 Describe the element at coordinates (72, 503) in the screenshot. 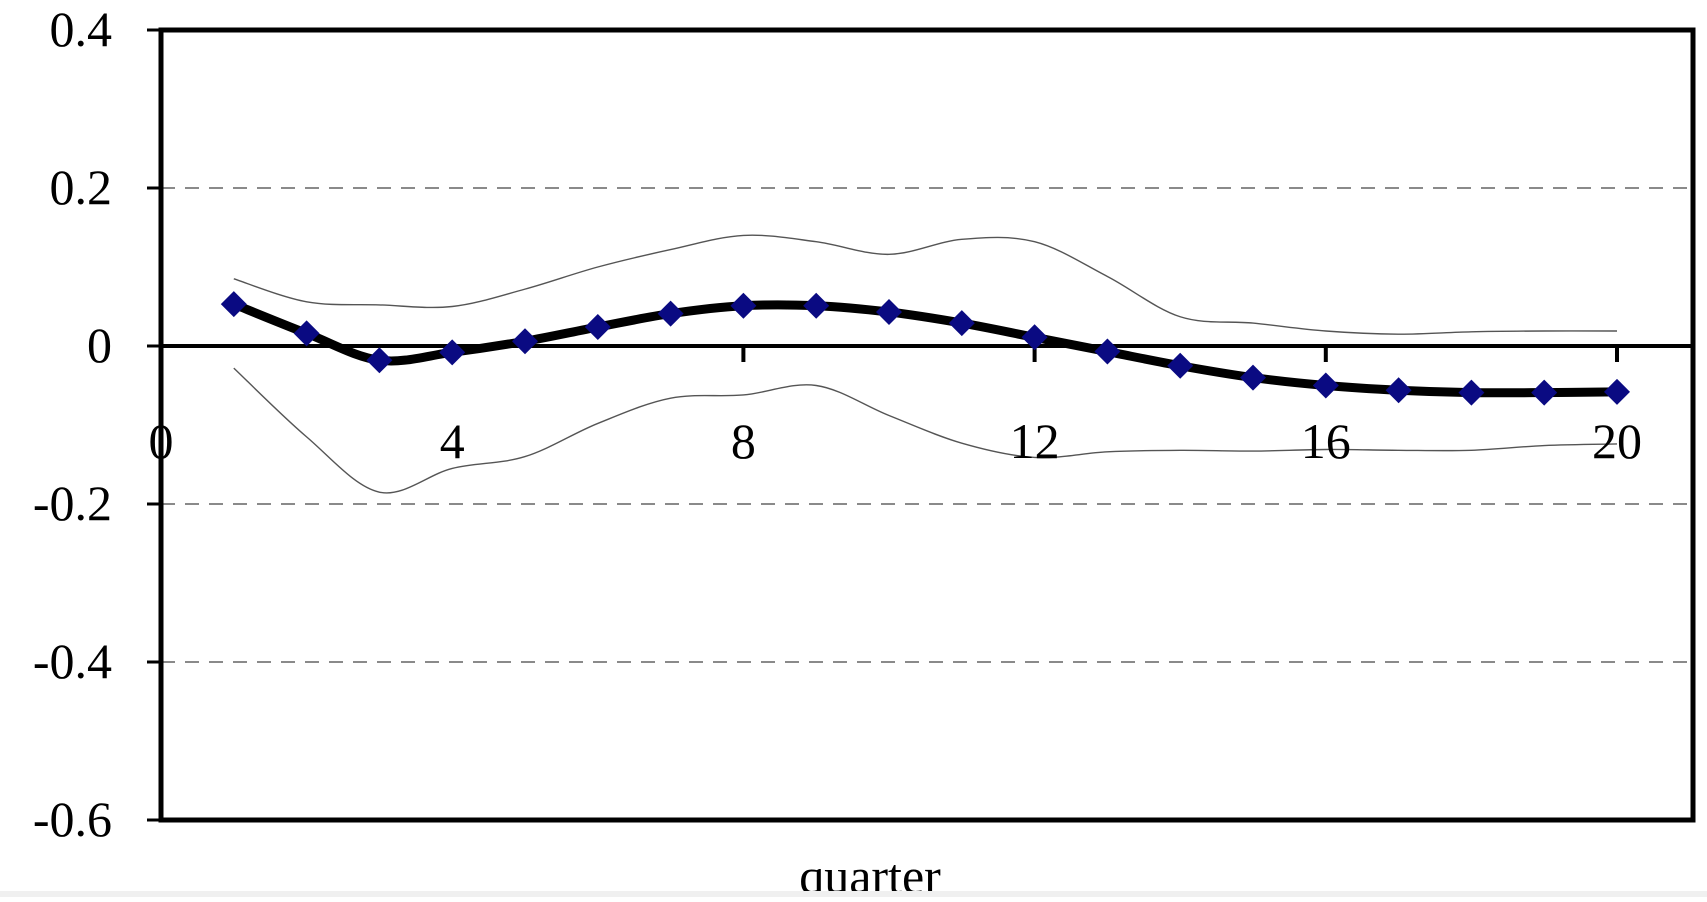

I see `y-tick-label: -0.2` at that location.